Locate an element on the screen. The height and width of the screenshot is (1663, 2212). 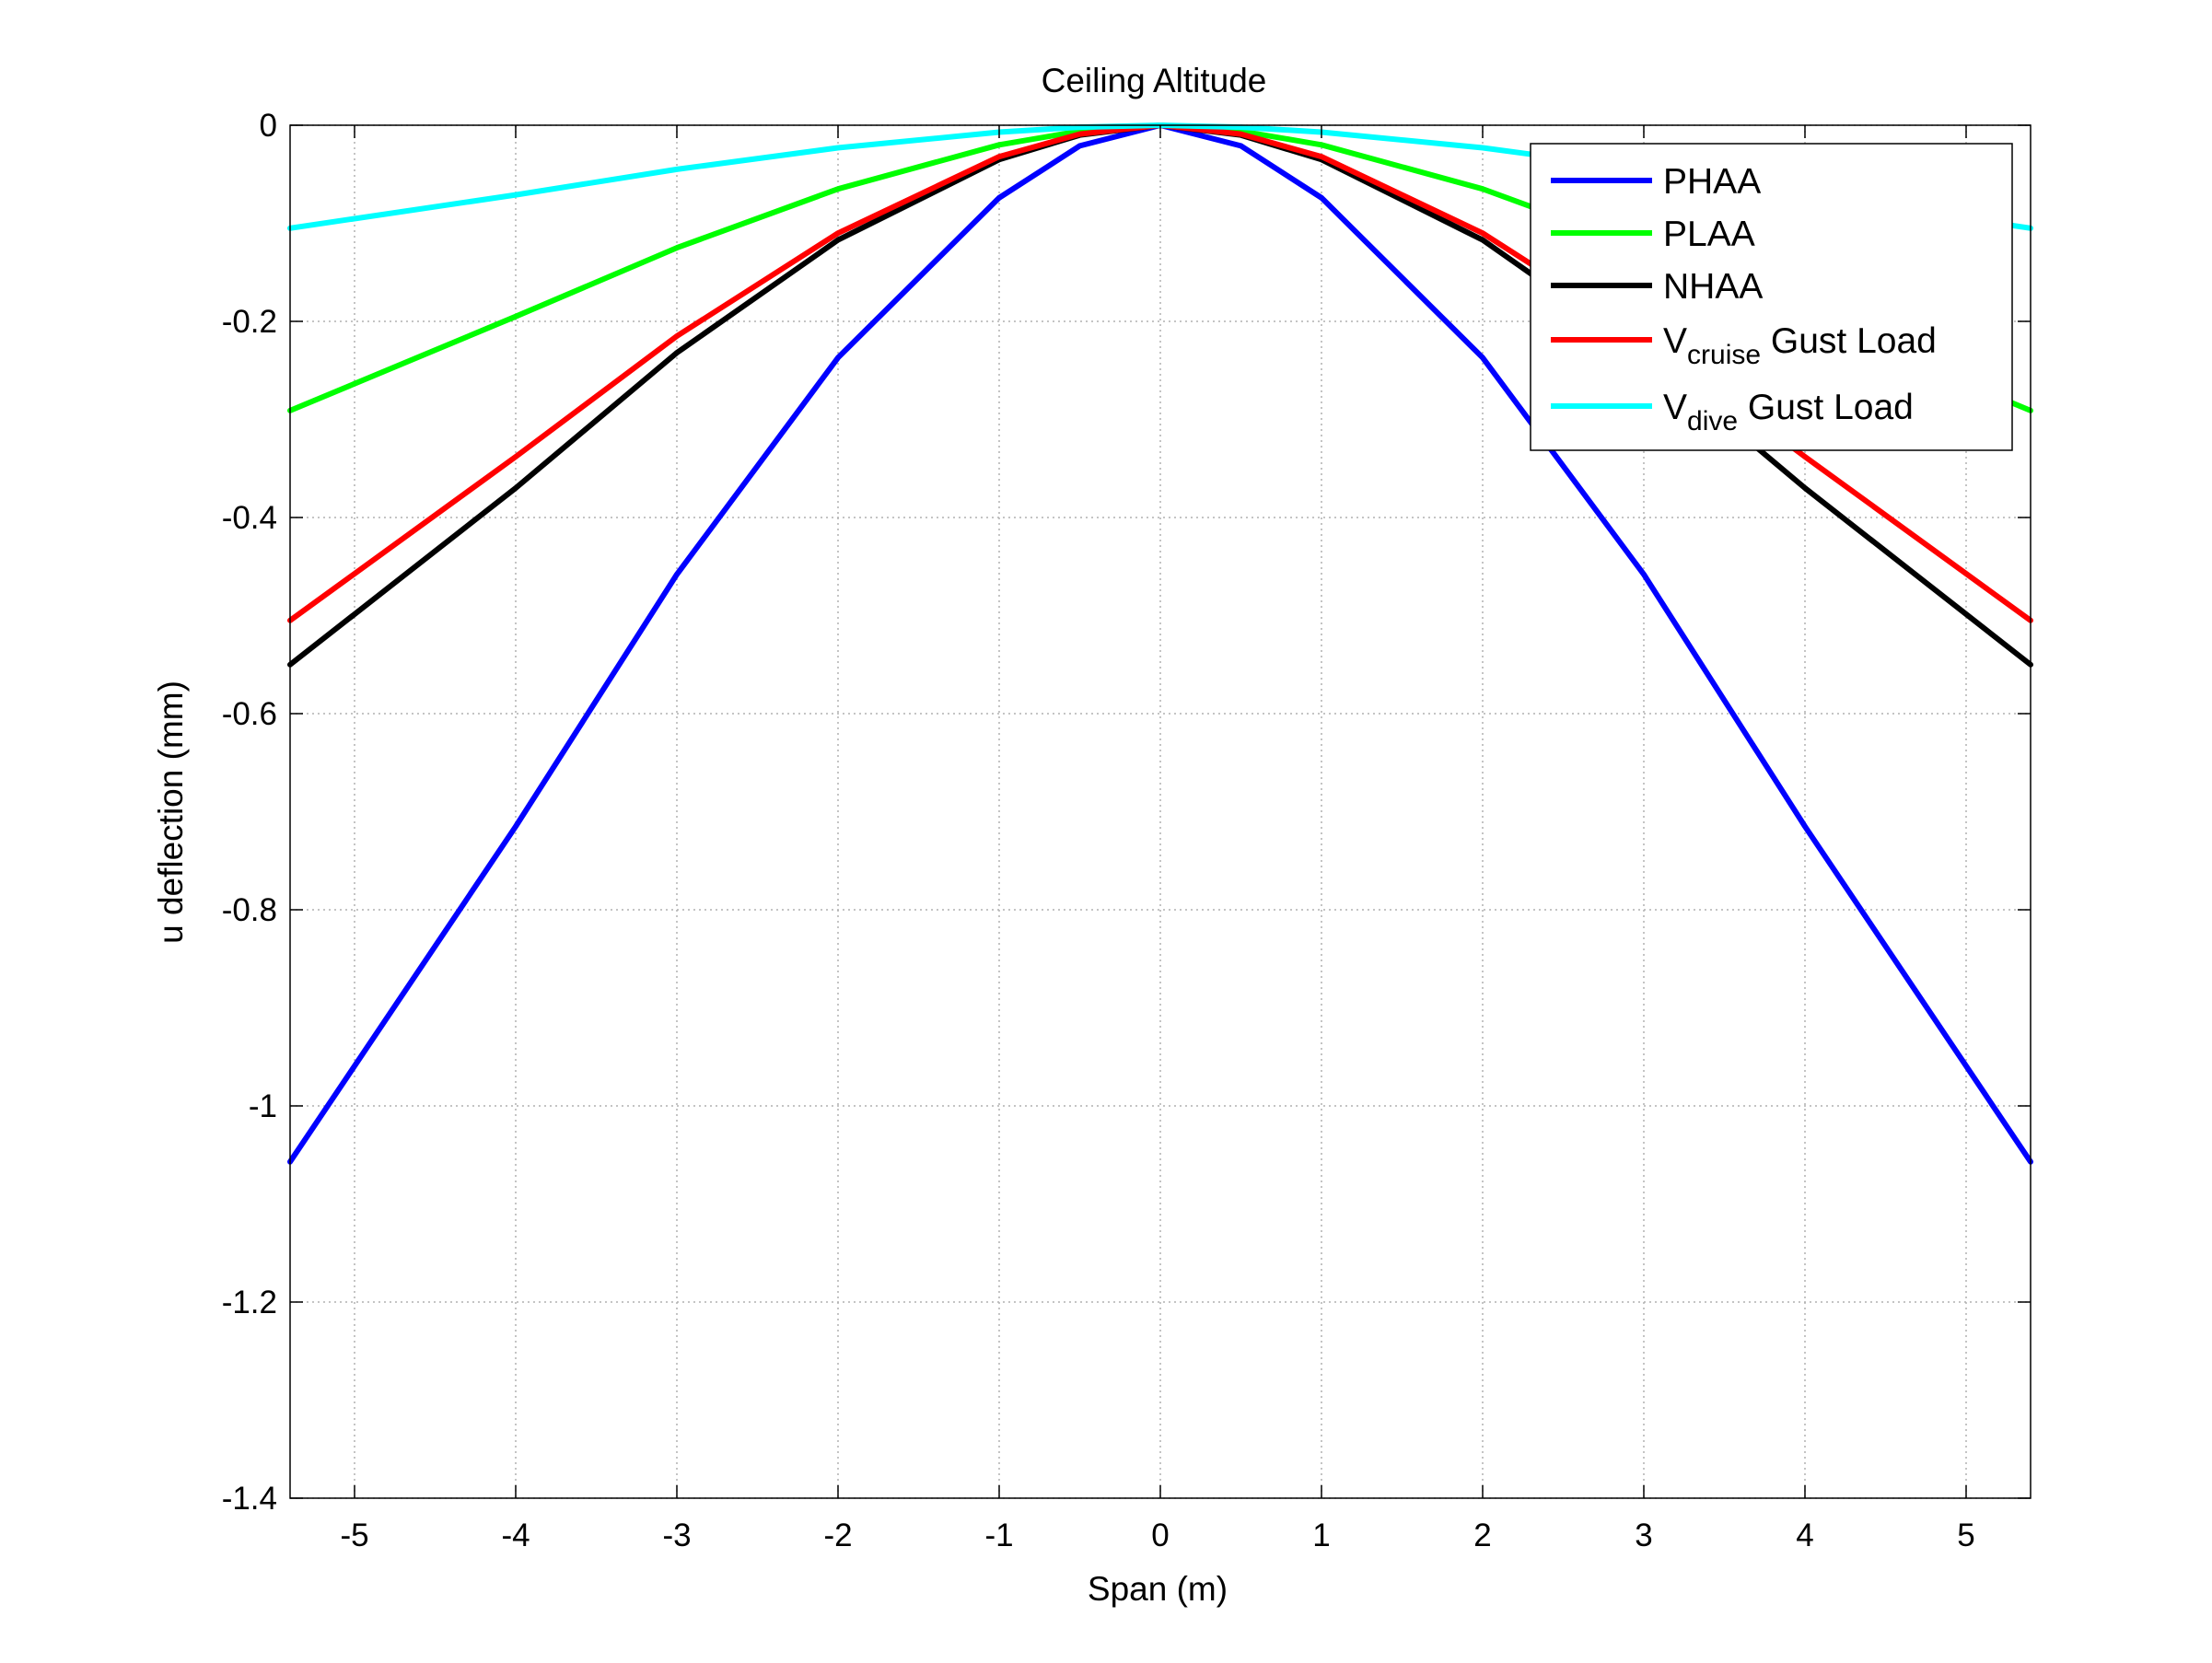
y-axis-label: u deflection (mm) is located at coordinates (171, 812).